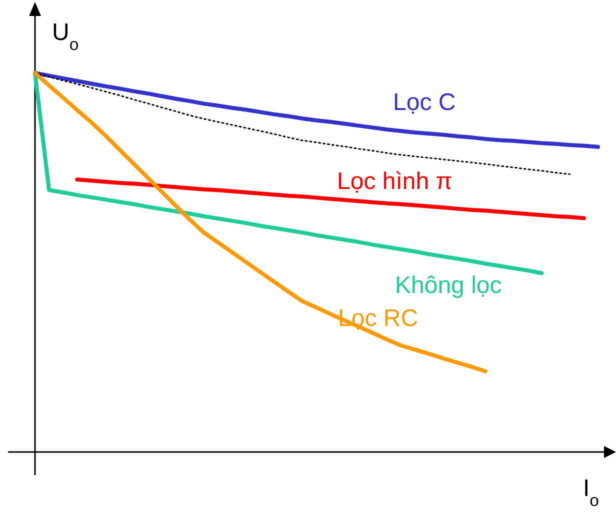  I want to click on x-axis-title: I$_{o}$, so click(591, 492).